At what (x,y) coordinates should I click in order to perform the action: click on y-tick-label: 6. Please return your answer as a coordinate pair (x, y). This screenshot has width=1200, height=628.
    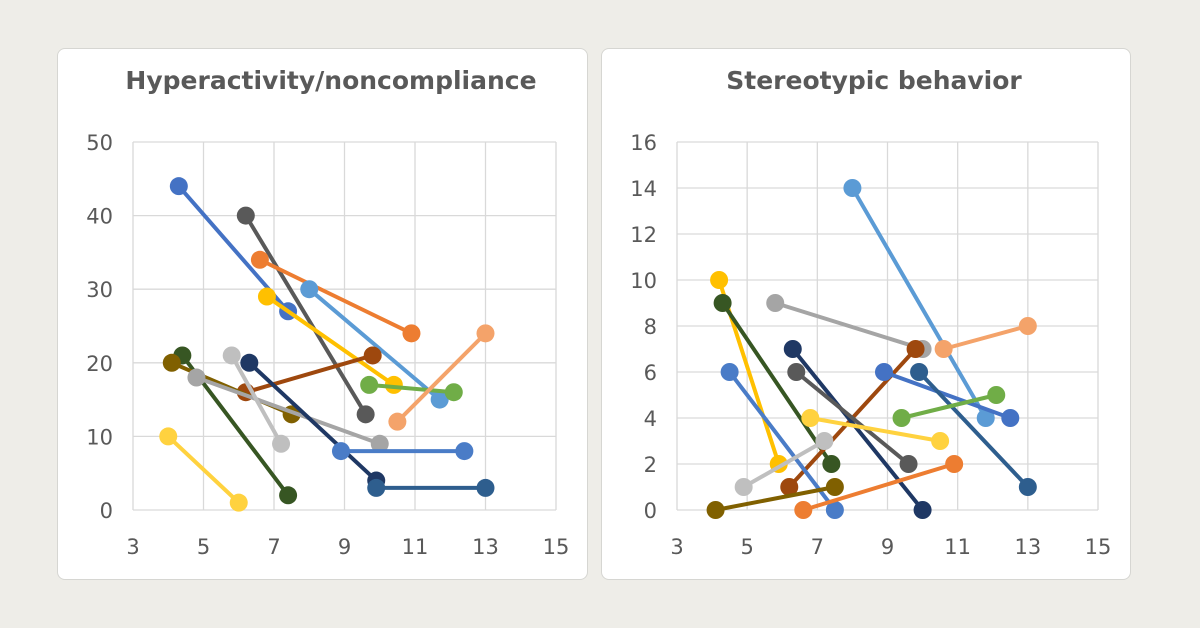
    Looking at the image, I should click on (650, 373).